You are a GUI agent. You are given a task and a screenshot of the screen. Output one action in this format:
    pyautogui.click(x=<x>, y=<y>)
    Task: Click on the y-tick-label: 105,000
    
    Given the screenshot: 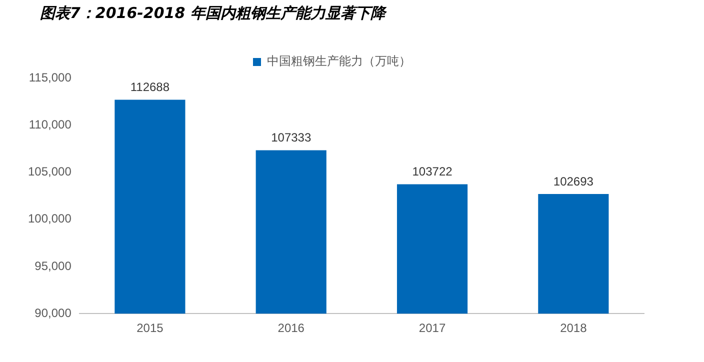 What is the action you would take?
    pyautogui.click(x=50, y=171)
    